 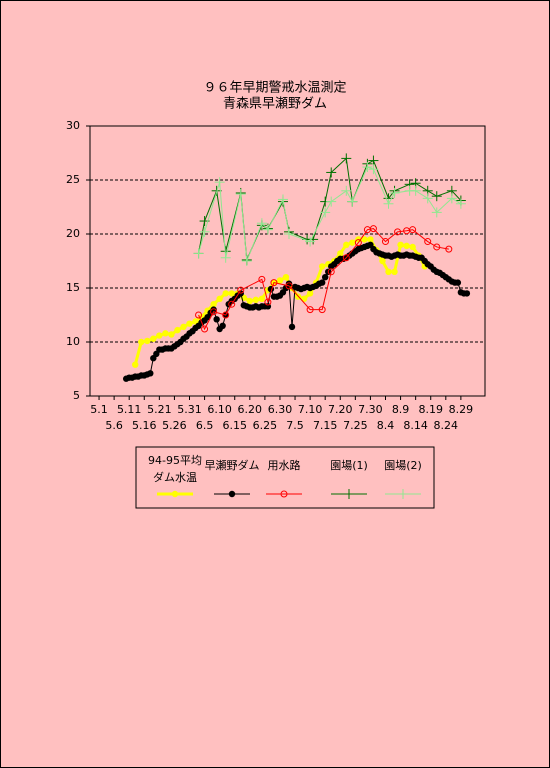 I want to click on legend-label-line: 早瀬野ダム, so click(x=232, y=465).